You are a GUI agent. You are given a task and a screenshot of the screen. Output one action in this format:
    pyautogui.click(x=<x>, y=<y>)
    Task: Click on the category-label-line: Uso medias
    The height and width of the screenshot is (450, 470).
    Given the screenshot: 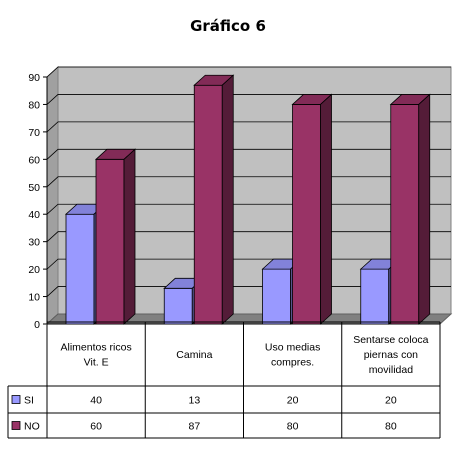 What is the action you would take?
    pyautogui.click(x=292, y=348)
    